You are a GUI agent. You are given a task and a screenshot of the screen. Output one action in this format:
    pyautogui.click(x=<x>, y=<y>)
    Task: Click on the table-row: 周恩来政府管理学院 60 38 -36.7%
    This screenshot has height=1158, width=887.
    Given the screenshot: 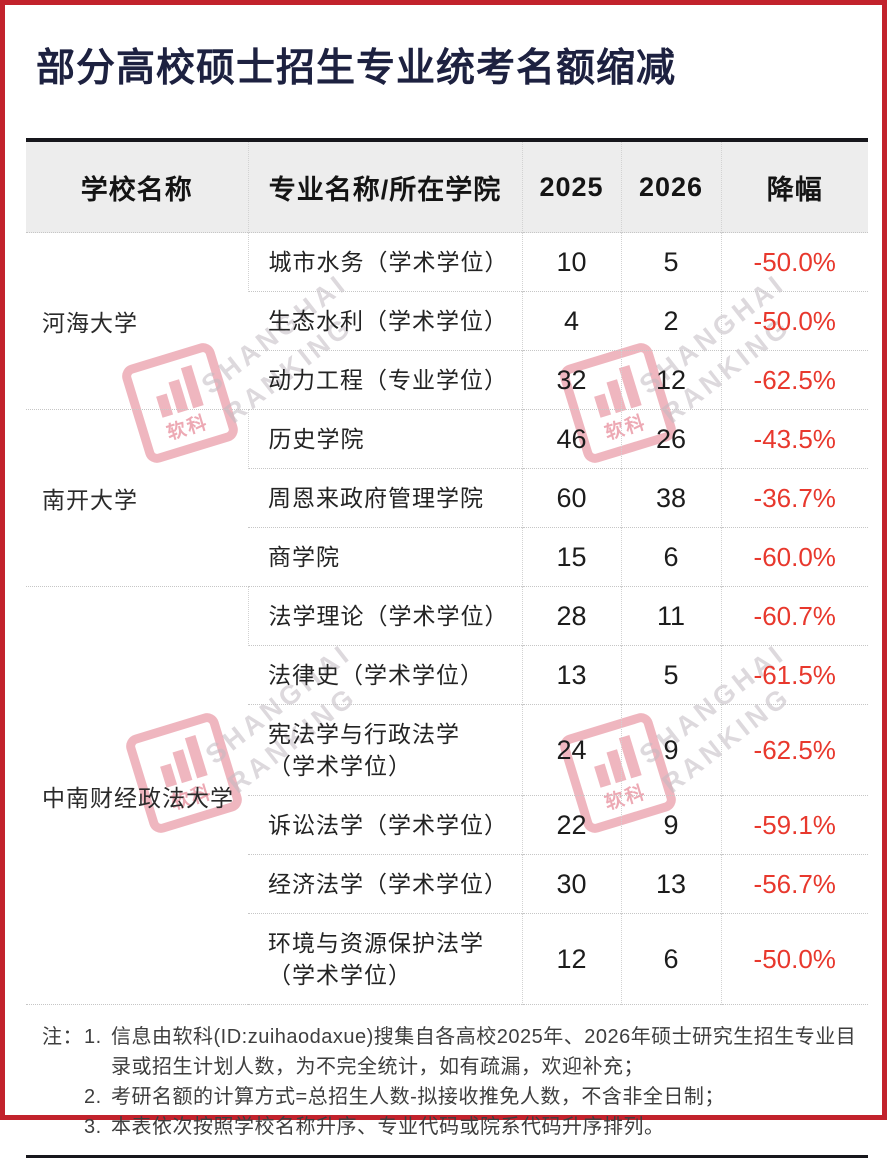 What is the action you would take?
    pyautogui.click(x=447, y=498)
    